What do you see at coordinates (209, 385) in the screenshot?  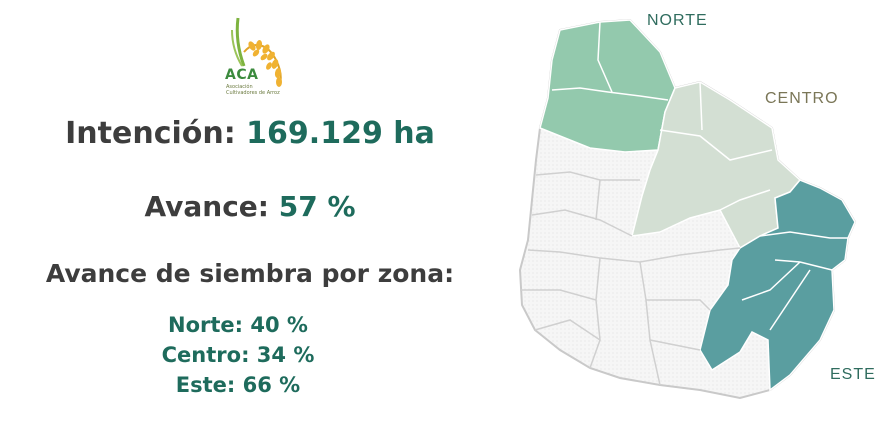 I see `zone-este-label: Este:` at bounding box center [209, 385].